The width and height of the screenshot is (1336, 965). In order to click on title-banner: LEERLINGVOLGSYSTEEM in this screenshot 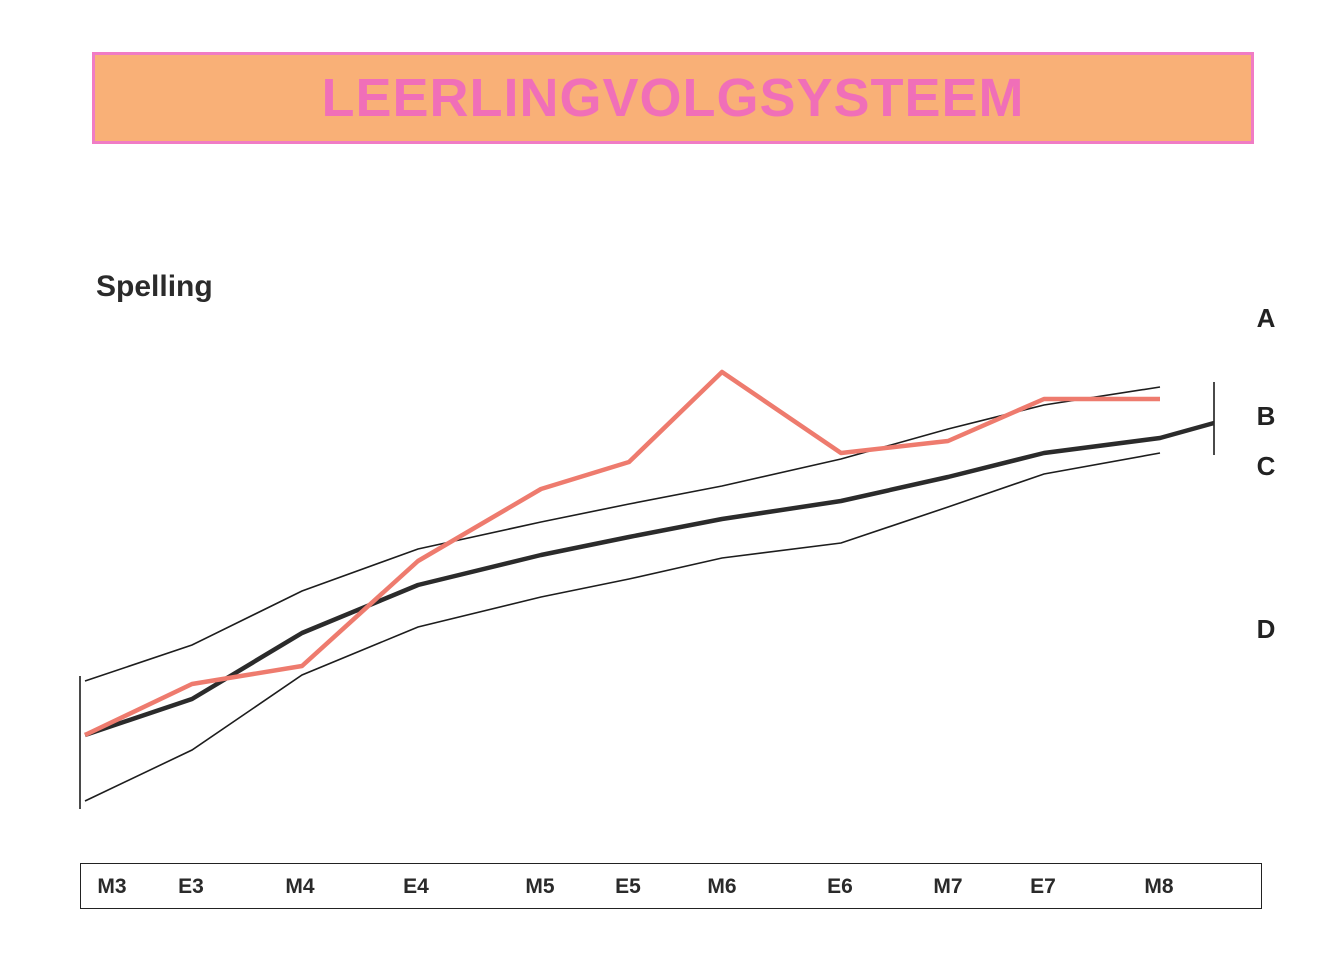, I will do `click(673, 98)`.